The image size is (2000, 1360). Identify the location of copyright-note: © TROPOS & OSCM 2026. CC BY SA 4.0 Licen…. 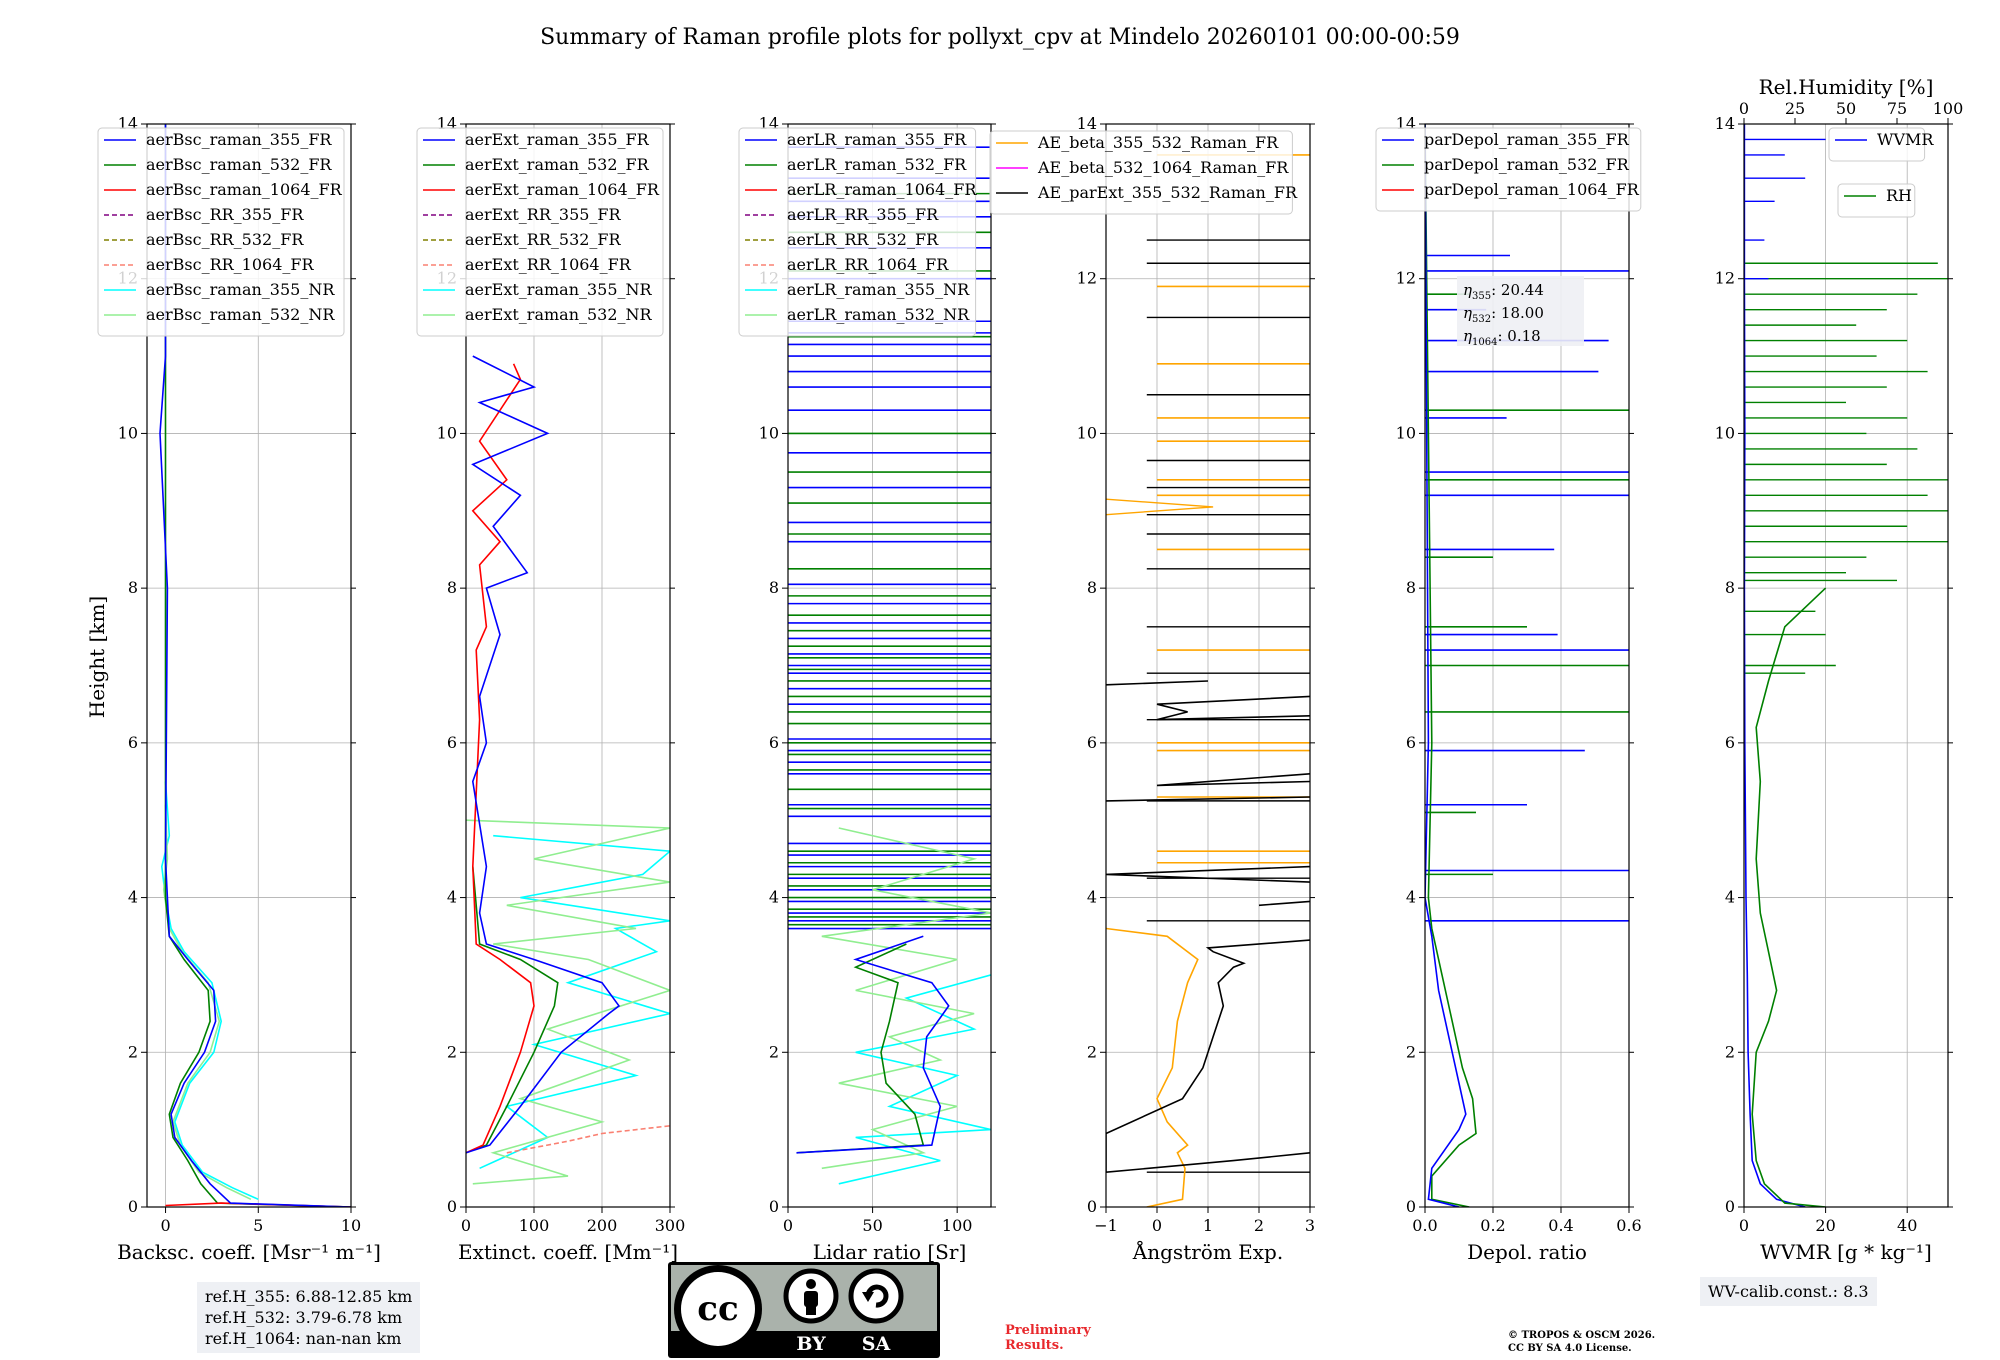
(1581, 1342).